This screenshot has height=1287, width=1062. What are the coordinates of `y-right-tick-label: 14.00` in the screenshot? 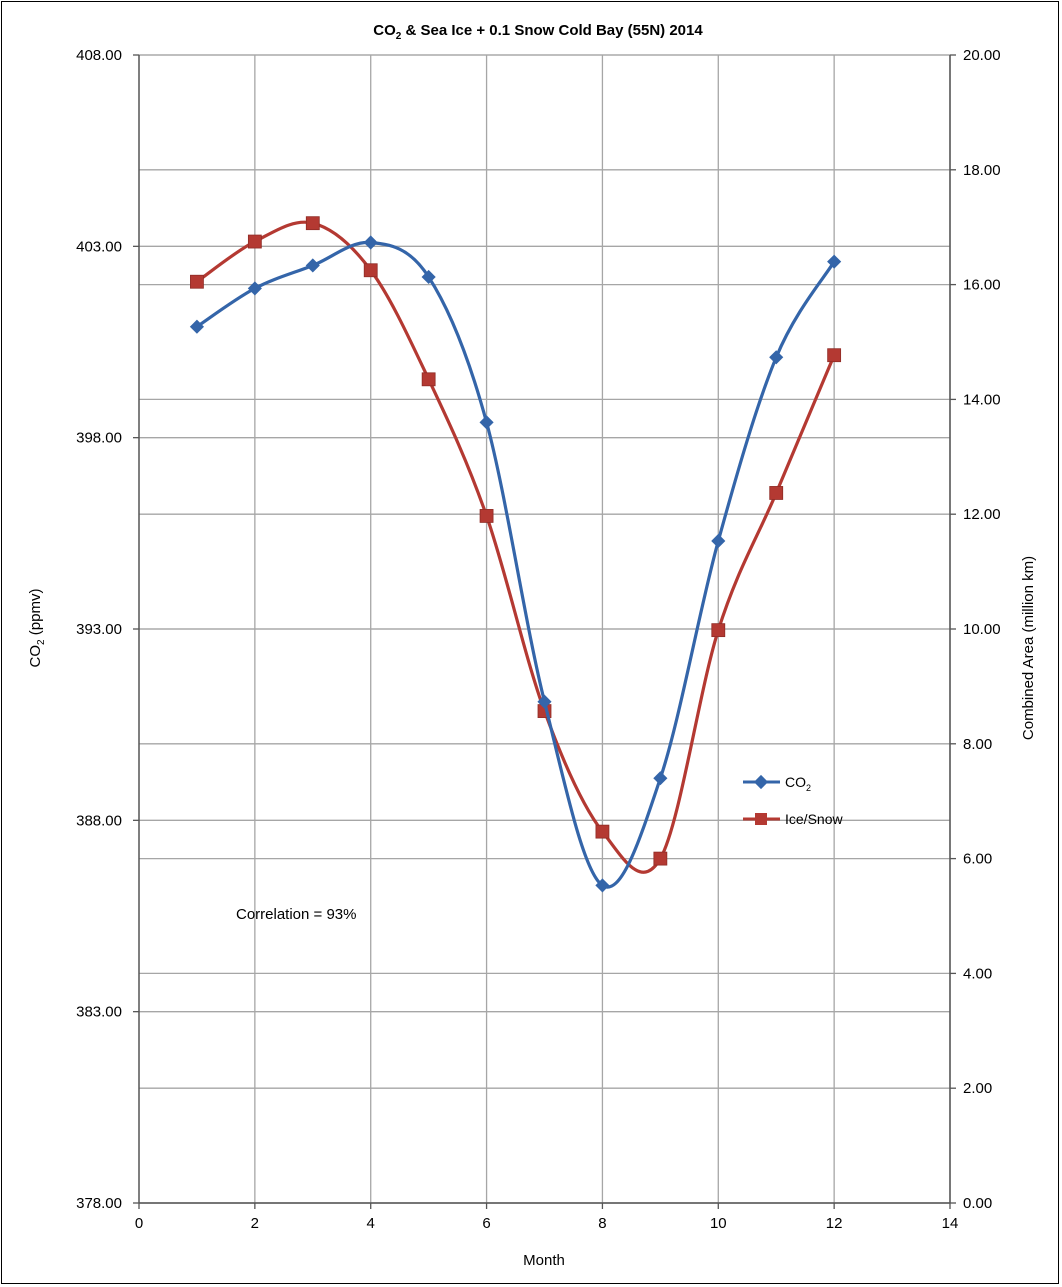 It's located at (982, 399).